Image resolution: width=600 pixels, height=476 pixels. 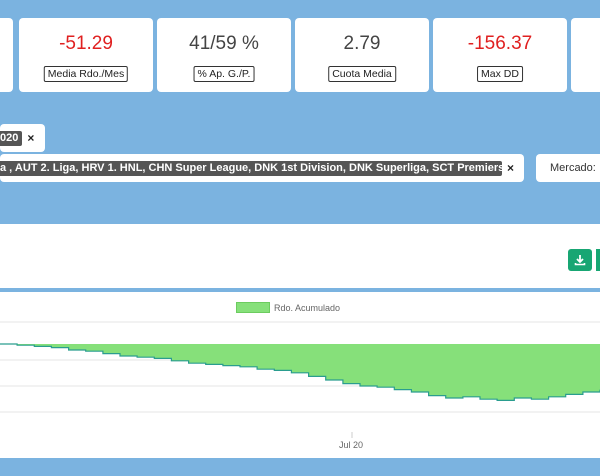 What do you see at coordinates (86, 74) in the screenshot?
I see `stat-label: Media Rdo./Mes` at bounding box center [86, 74].